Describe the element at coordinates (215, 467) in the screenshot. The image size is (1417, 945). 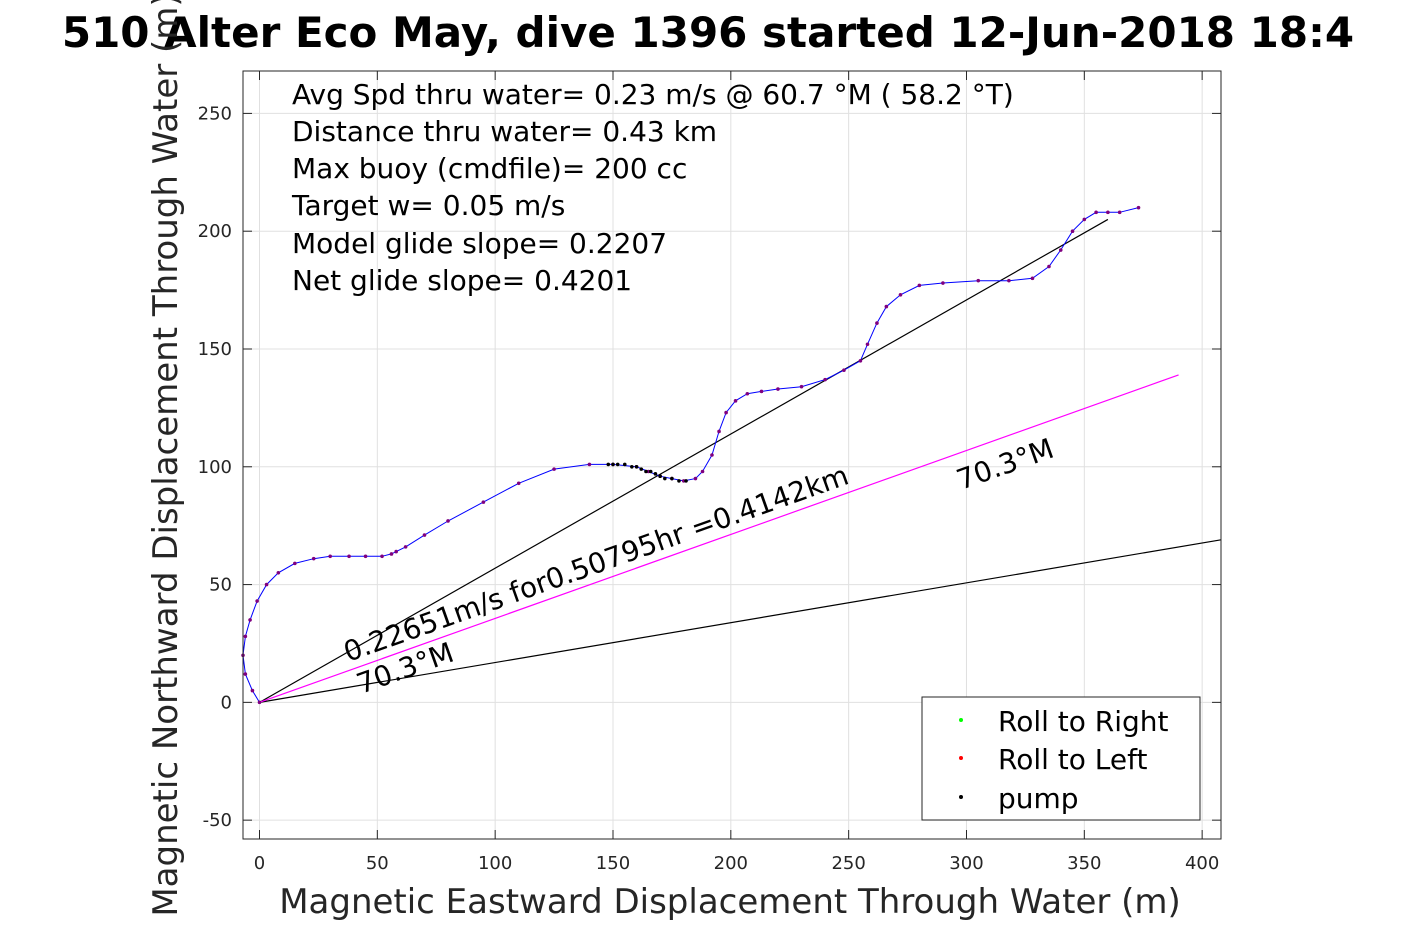
I see `y-tick-labels: -50 0 50 100 150 200 250` at that location.